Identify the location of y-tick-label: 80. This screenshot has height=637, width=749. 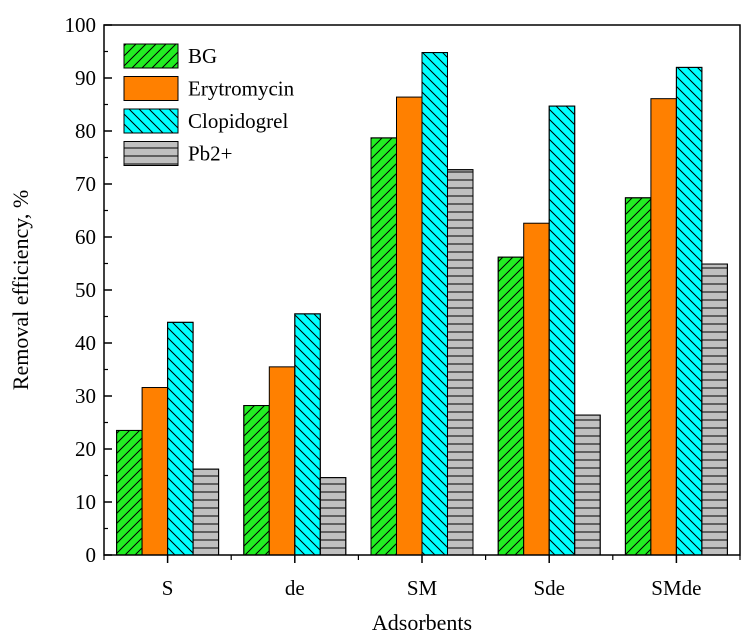
(85, 131).